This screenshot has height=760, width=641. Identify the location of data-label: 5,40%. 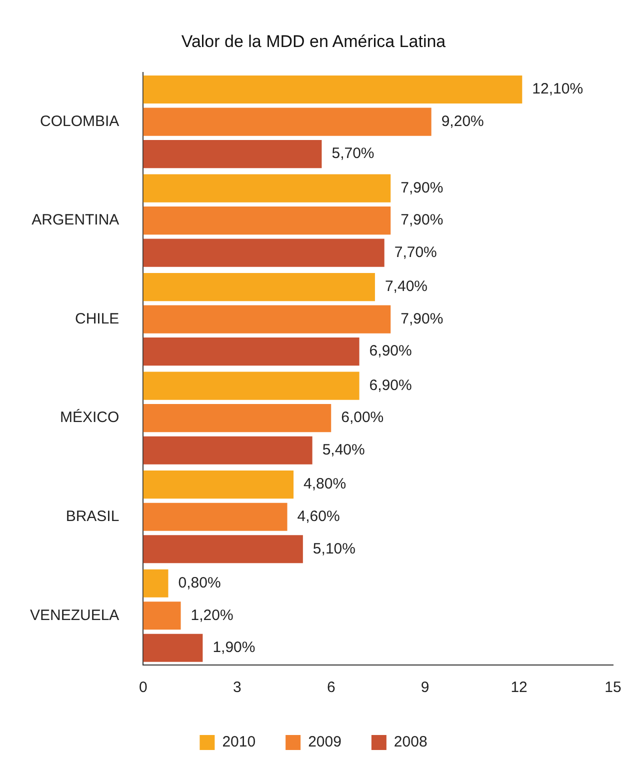
(343, 449).